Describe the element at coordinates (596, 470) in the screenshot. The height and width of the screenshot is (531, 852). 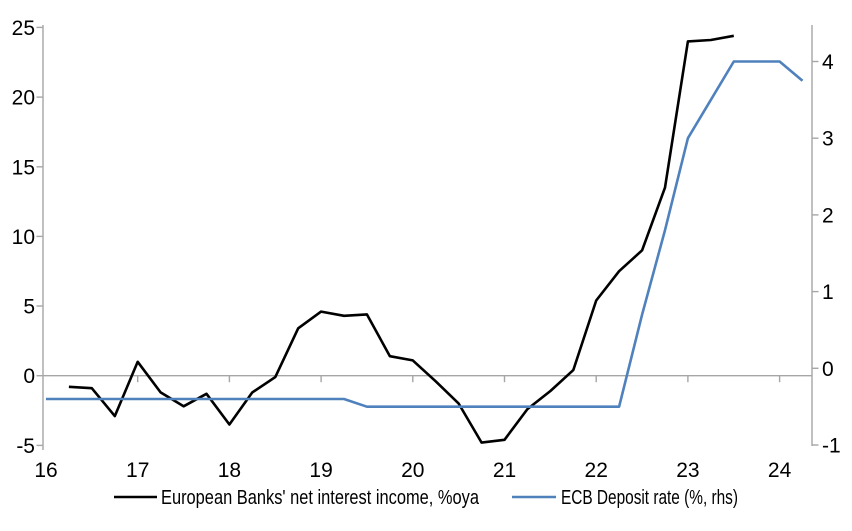
I see `x-axis-label-22: 22` at that location.